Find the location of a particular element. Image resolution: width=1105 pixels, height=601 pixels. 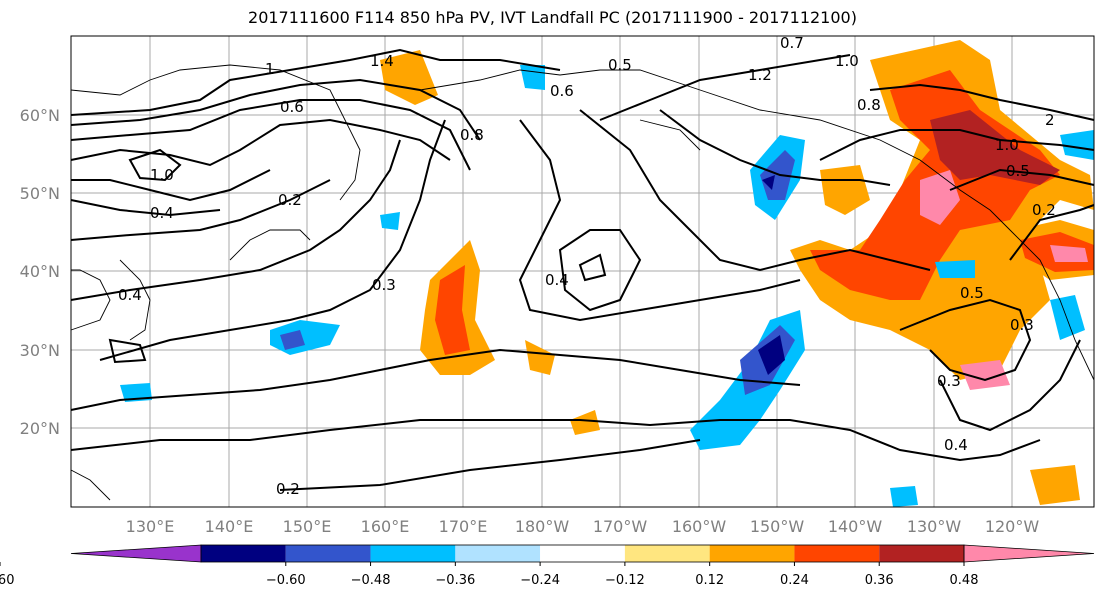

colorbar-tick-label: 0.60 is located at coordinates (7, 580).